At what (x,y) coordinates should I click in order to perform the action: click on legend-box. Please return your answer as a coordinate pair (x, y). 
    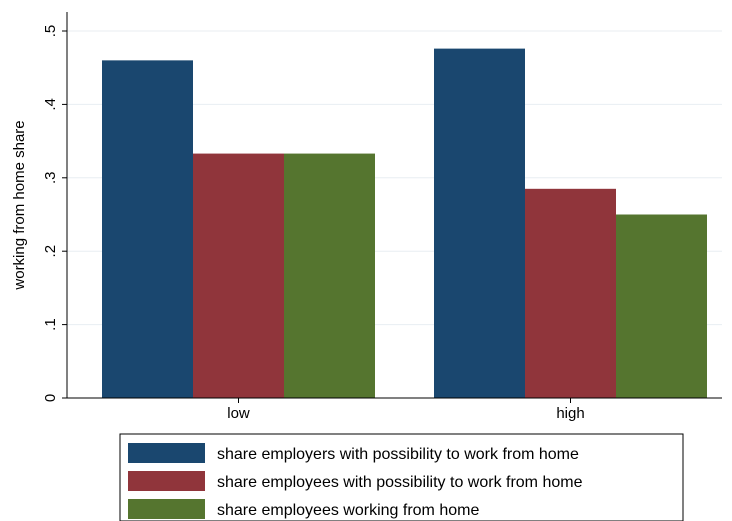
    Looking at the image, I should click on (401, 477).